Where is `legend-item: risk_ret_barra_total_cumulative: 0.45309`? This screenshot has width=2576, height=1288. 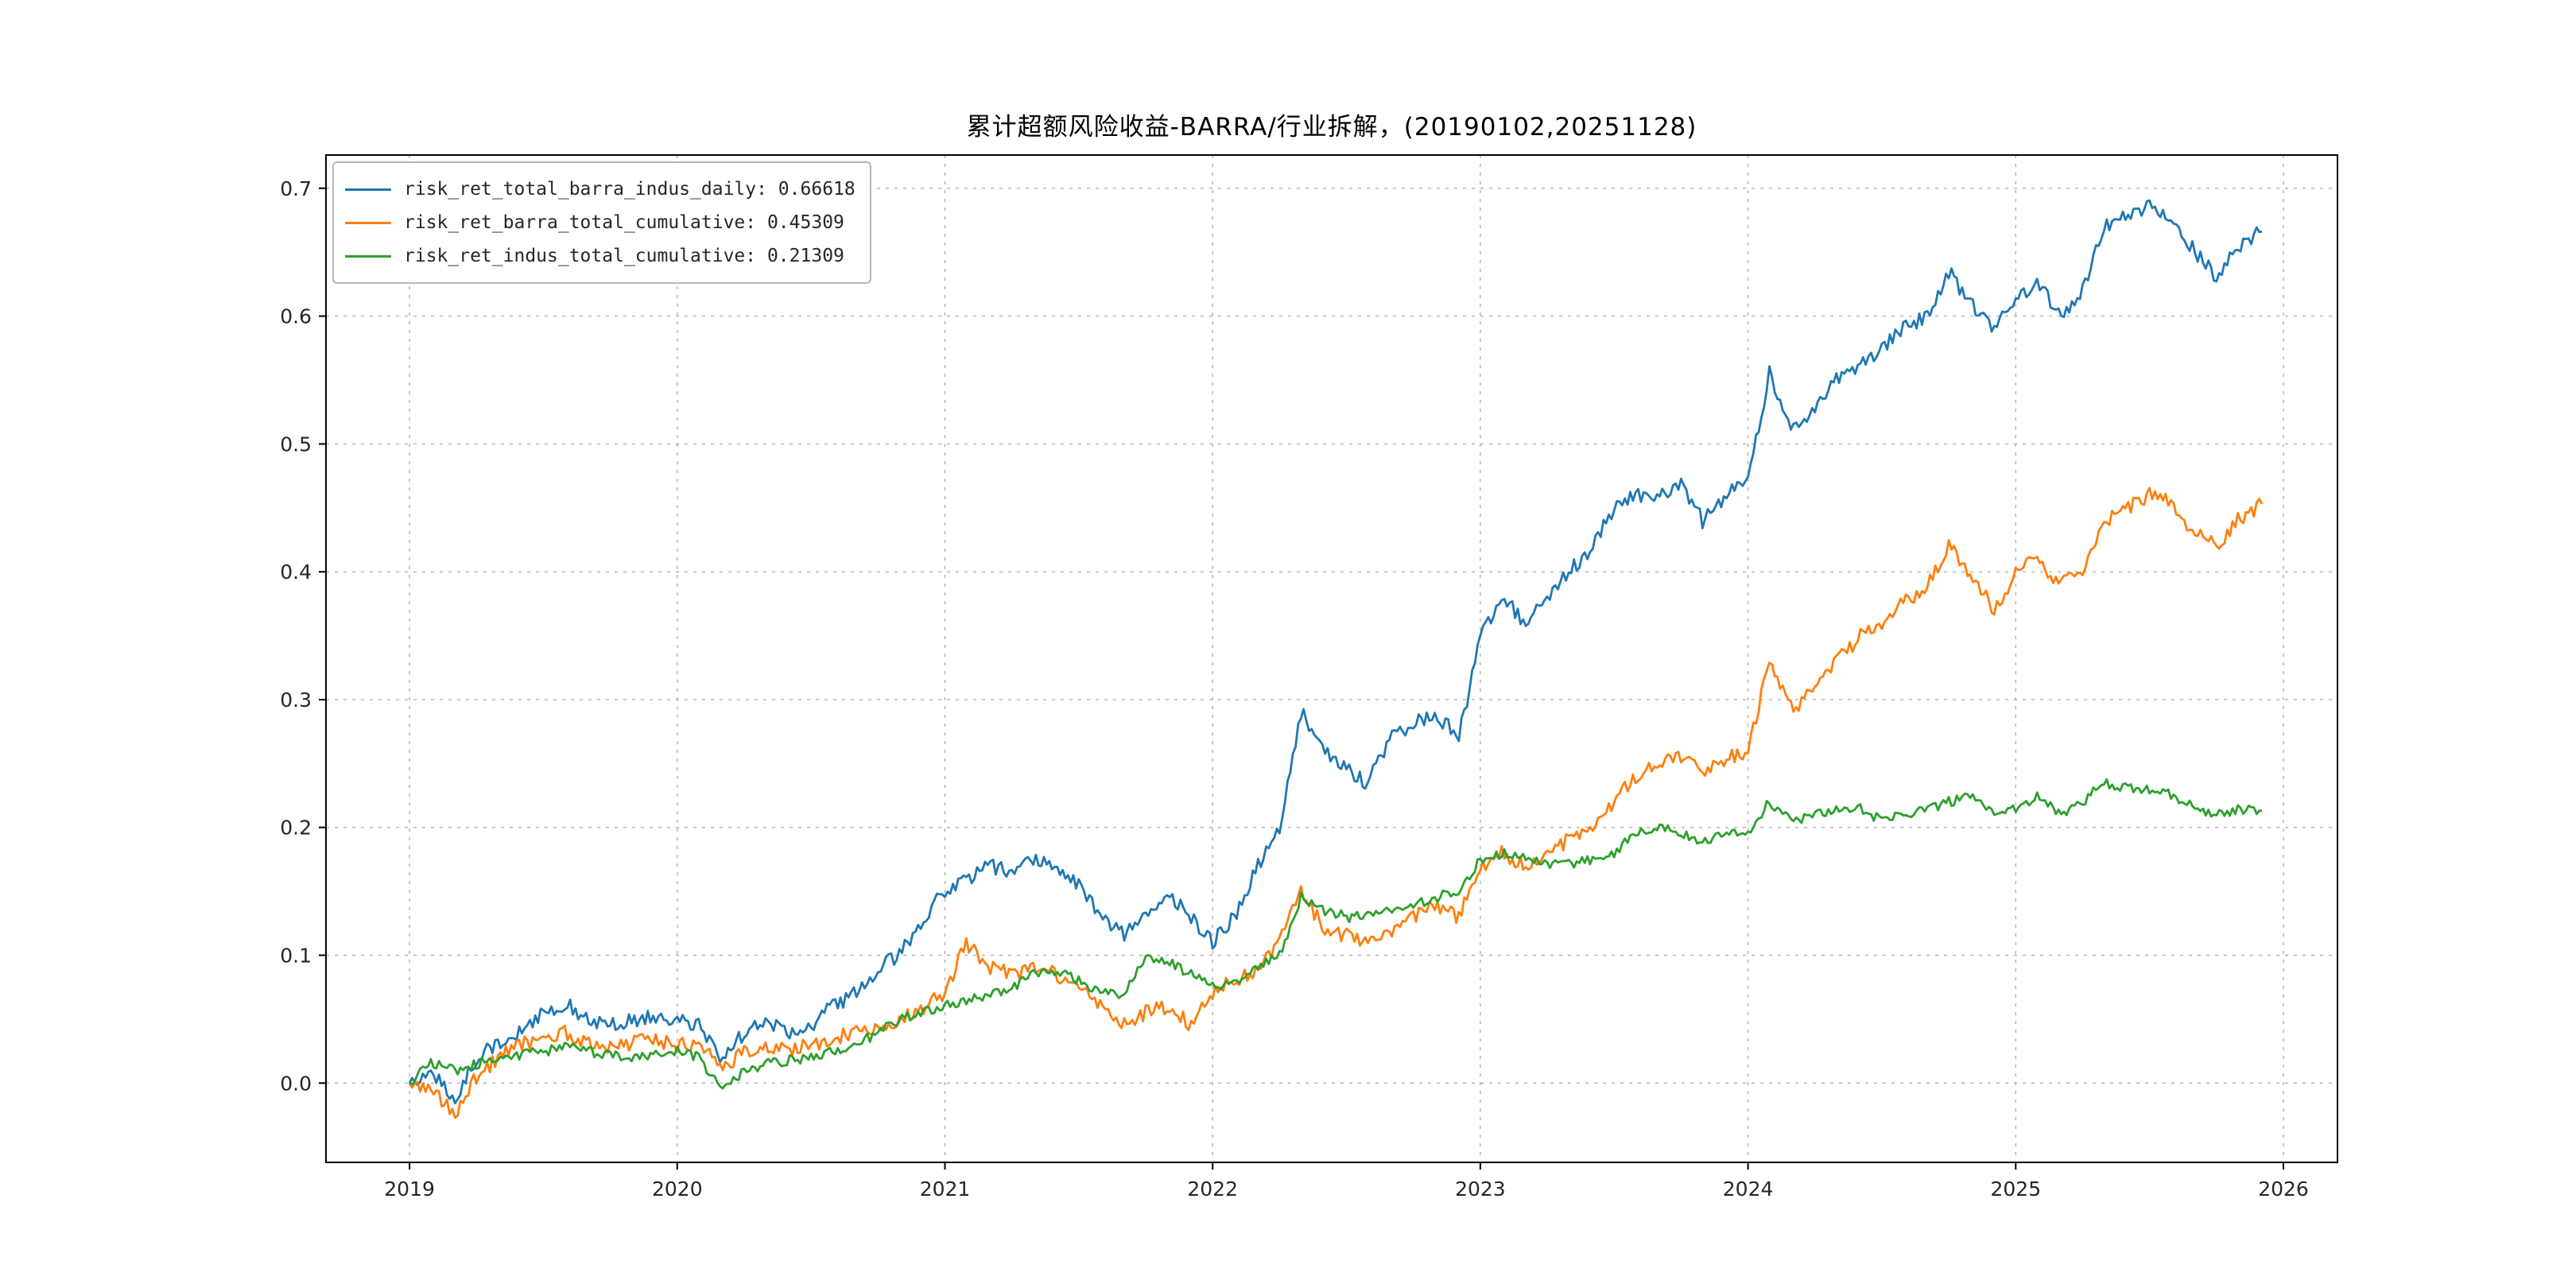 legend-item: risk_ret_barra_total_cumulative: 0.45309 is located at coordinates (600, 222).